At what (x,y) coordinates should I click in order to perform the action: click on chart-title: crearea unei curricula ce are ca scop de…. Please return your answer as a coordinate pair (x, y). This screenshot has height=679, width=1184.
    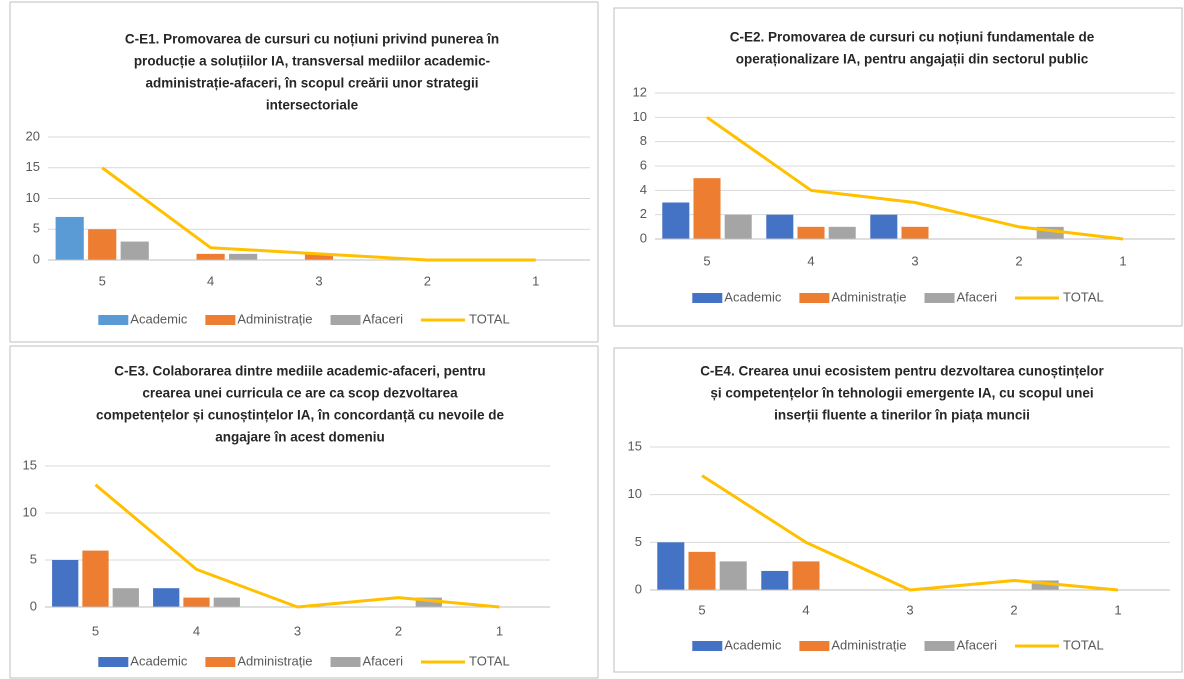
    Looking at the image, I should click on (300, 393).